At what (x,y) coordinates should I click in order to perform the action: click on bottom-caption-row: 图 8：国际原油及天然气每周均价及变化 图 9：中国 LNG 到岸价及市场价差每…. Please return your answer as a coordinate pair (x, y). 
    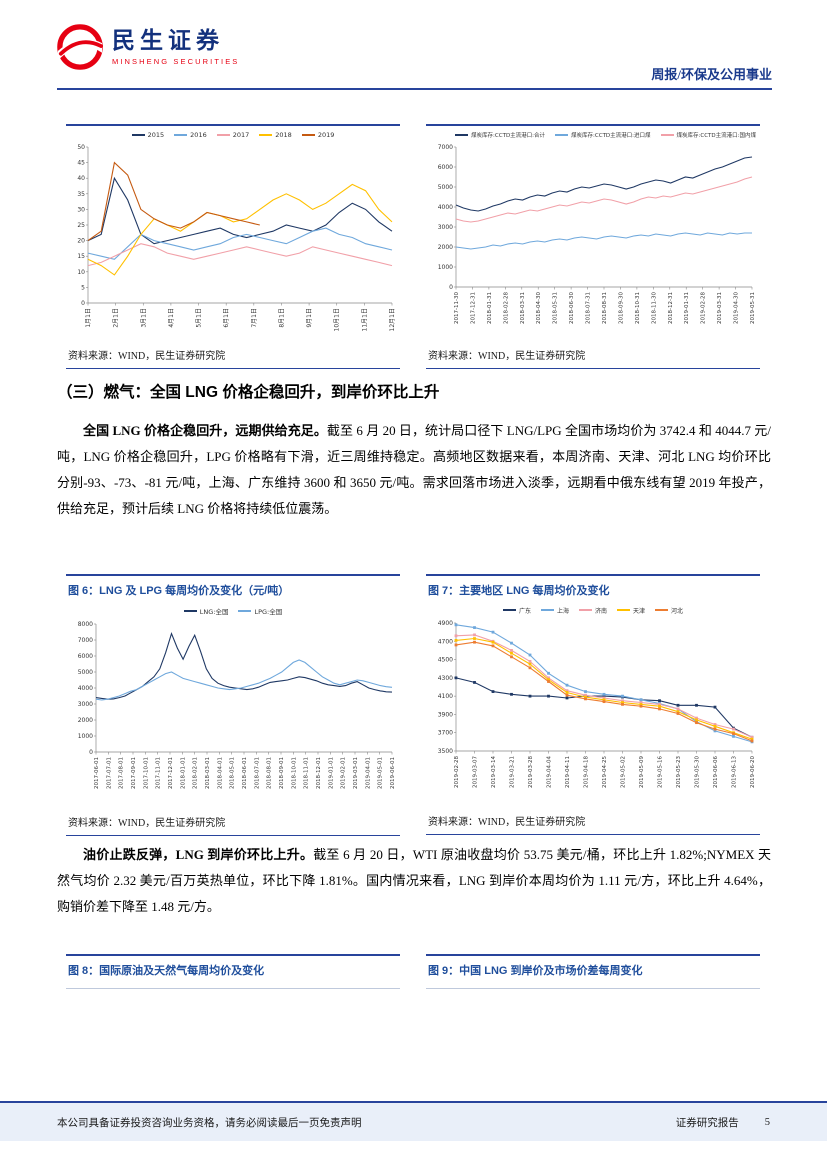
    Looking at the image, I should click on (413, 971).